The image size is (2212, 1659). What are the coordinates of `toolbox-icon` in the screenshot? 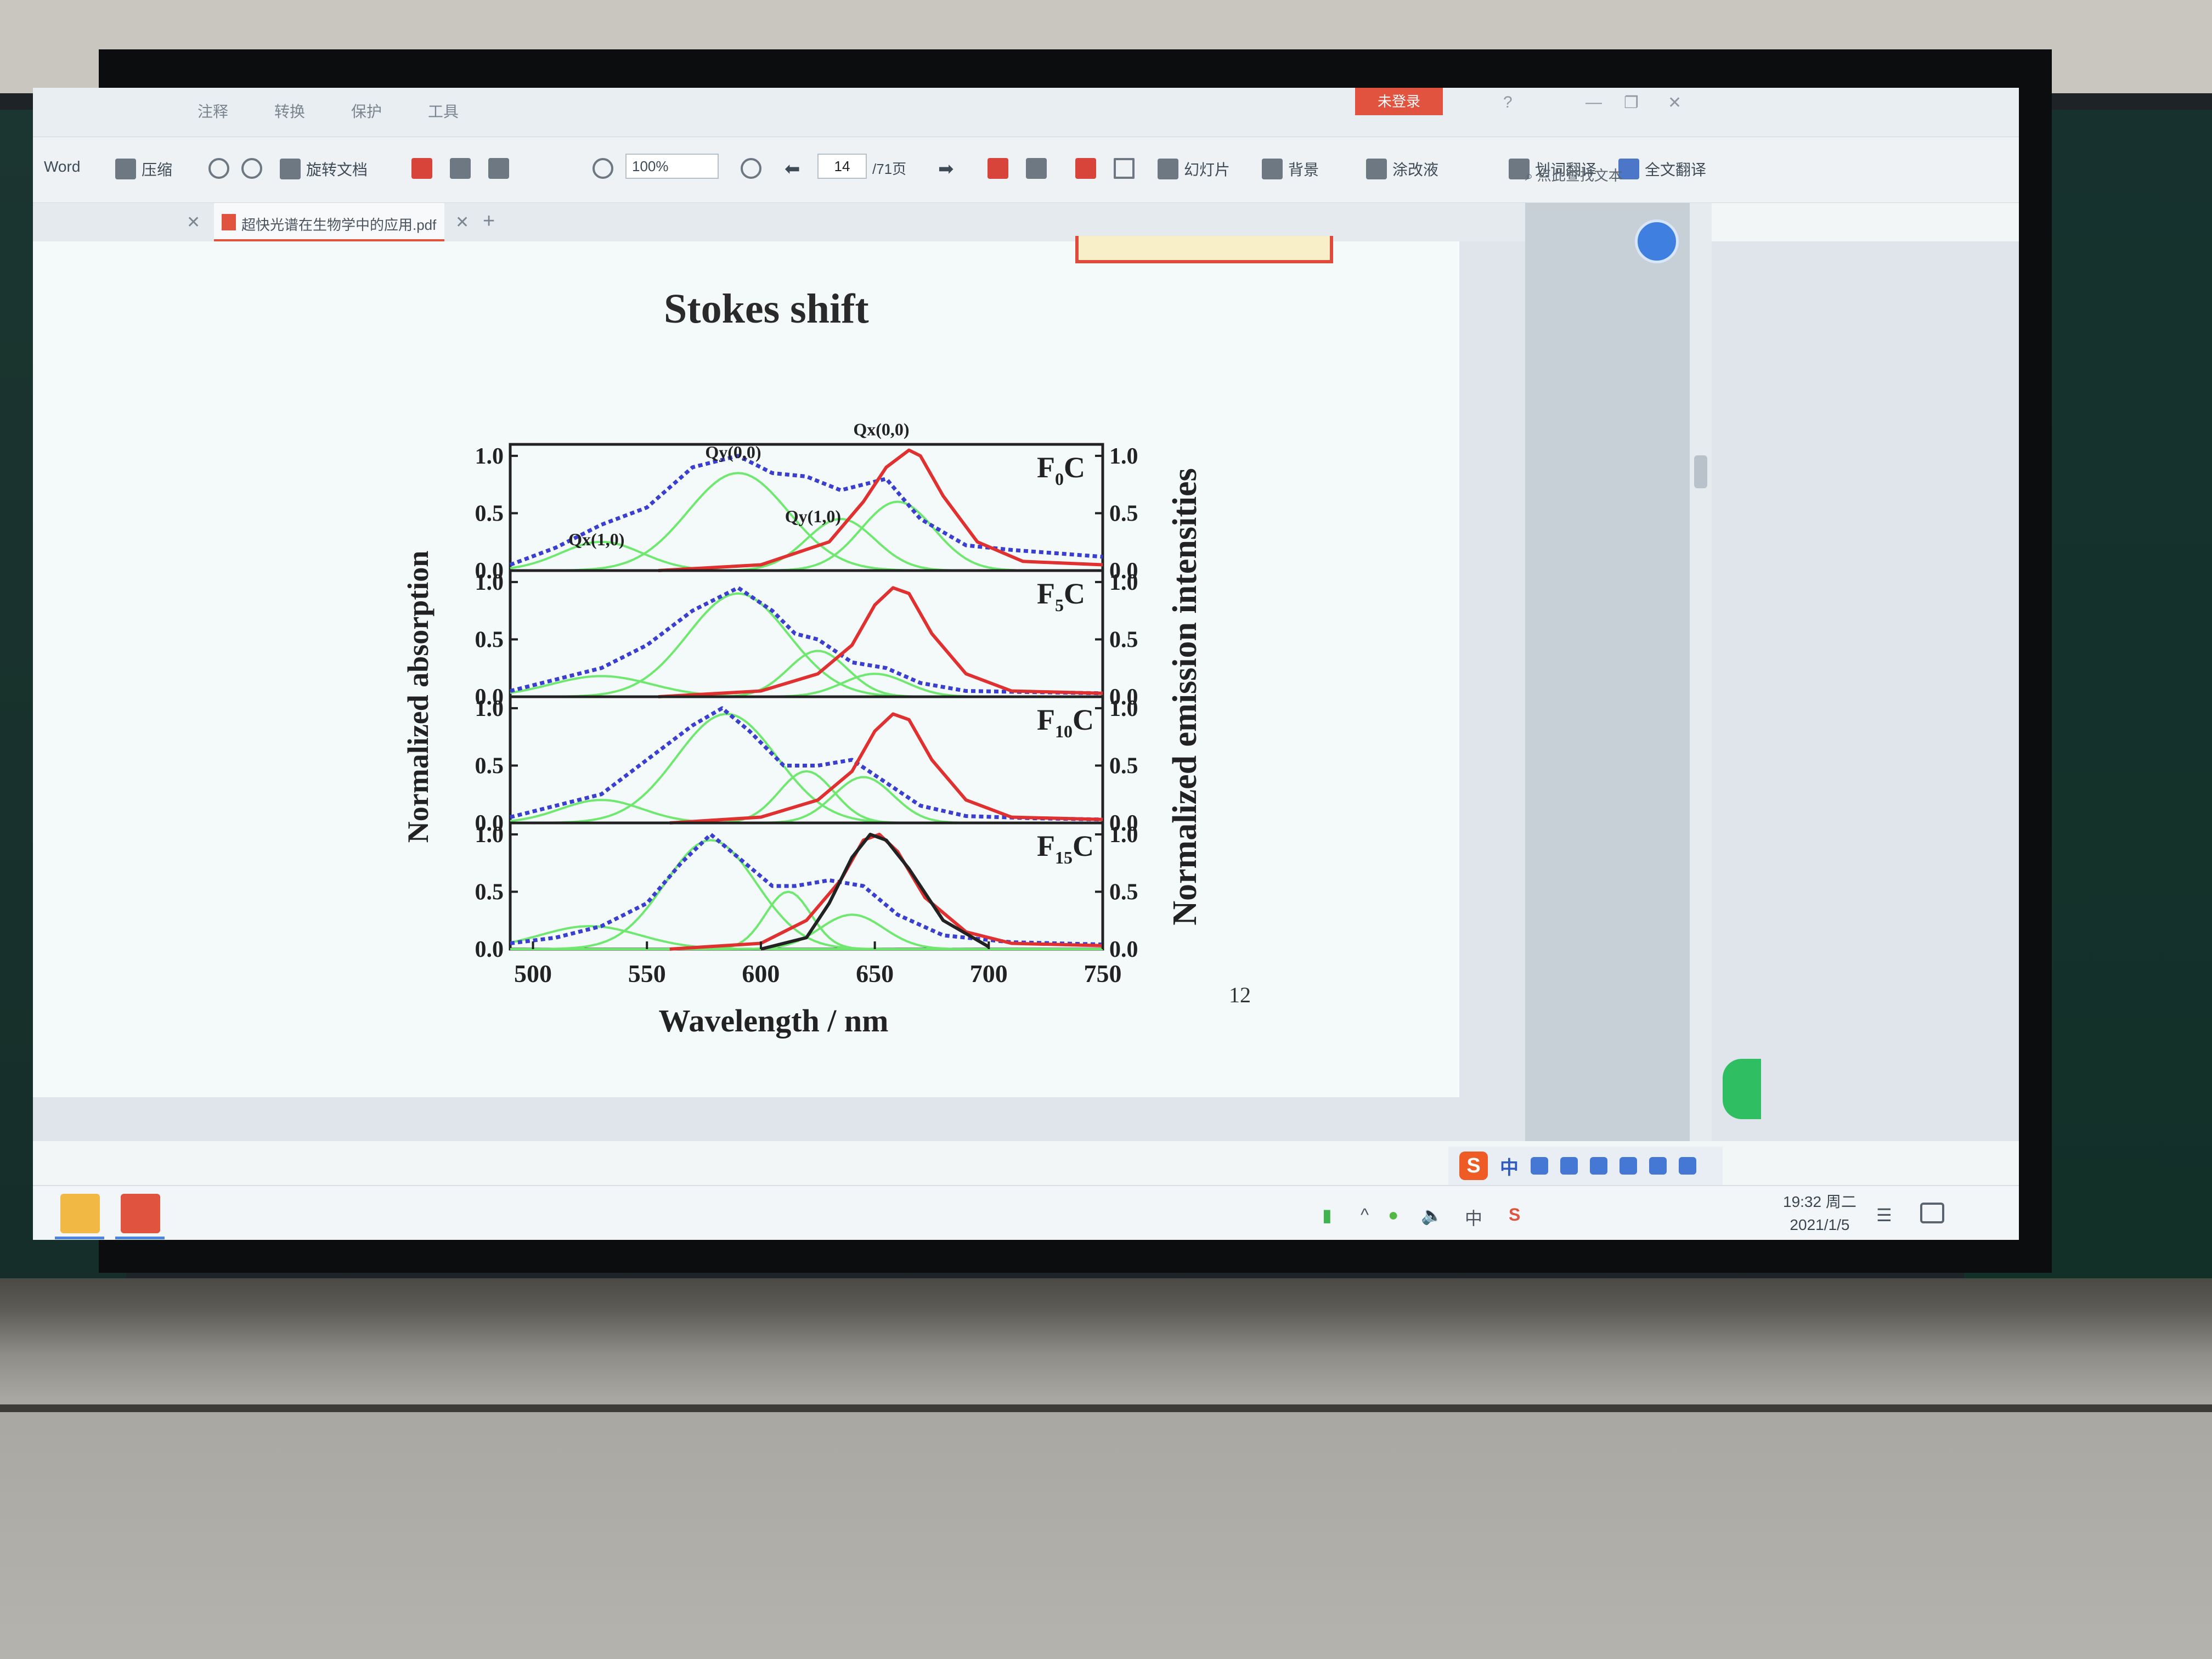 It's located at (1688, 1166).